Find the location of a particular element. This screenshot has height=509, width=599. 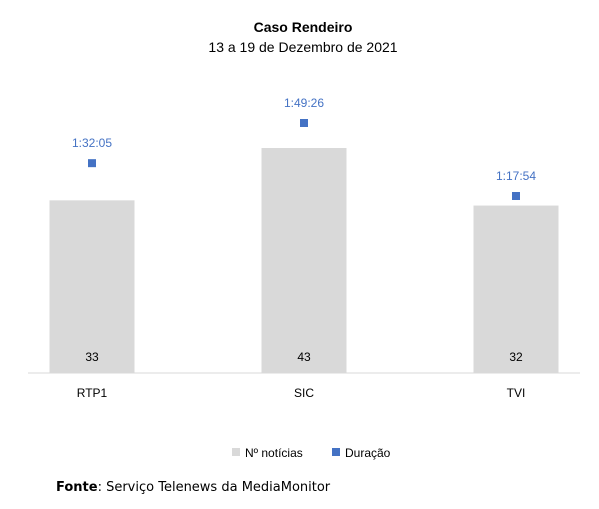

bar-tvi is located at coordinates (516, 289).